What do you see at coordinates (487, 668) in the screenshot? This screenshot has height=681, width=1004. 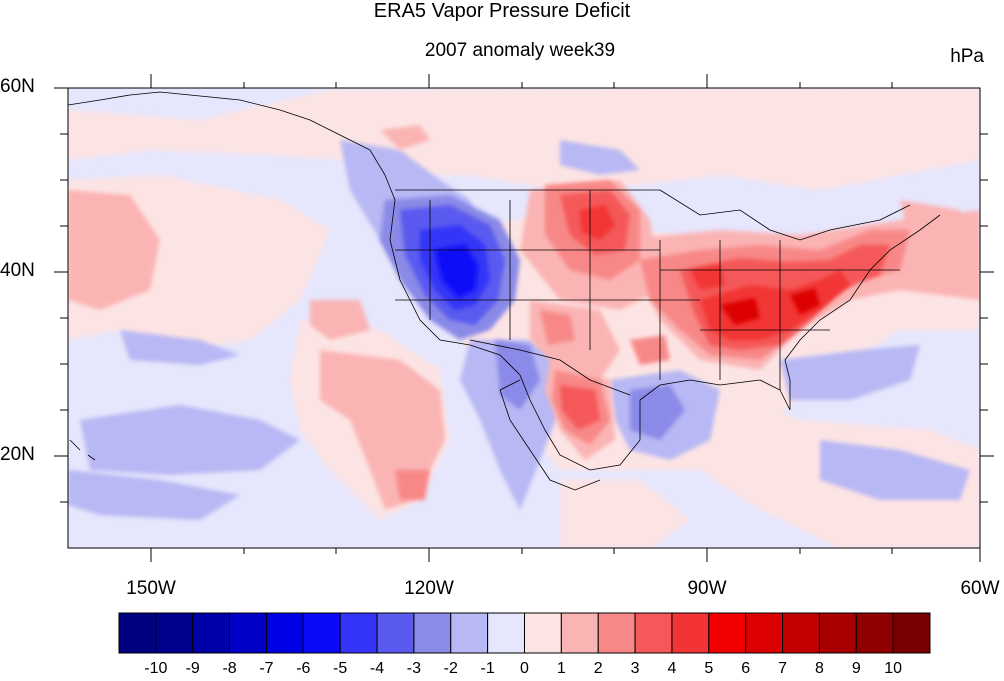 I see `colorbar-tick-label: -1` at bounding box center [487, 668].